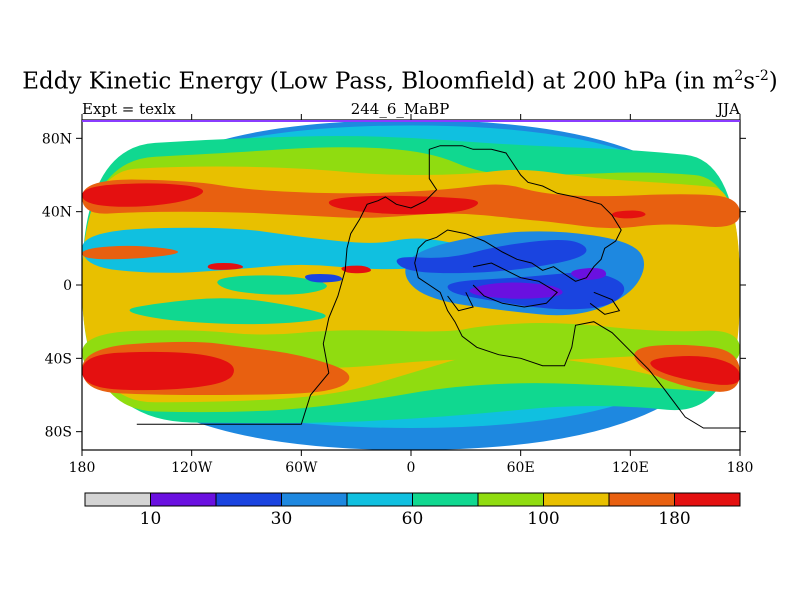 This screenshot has width=800, height=600. Describe the element at coordinates (630, 468) in the screenshot. I see `x-tick-label: 120E` at that location.